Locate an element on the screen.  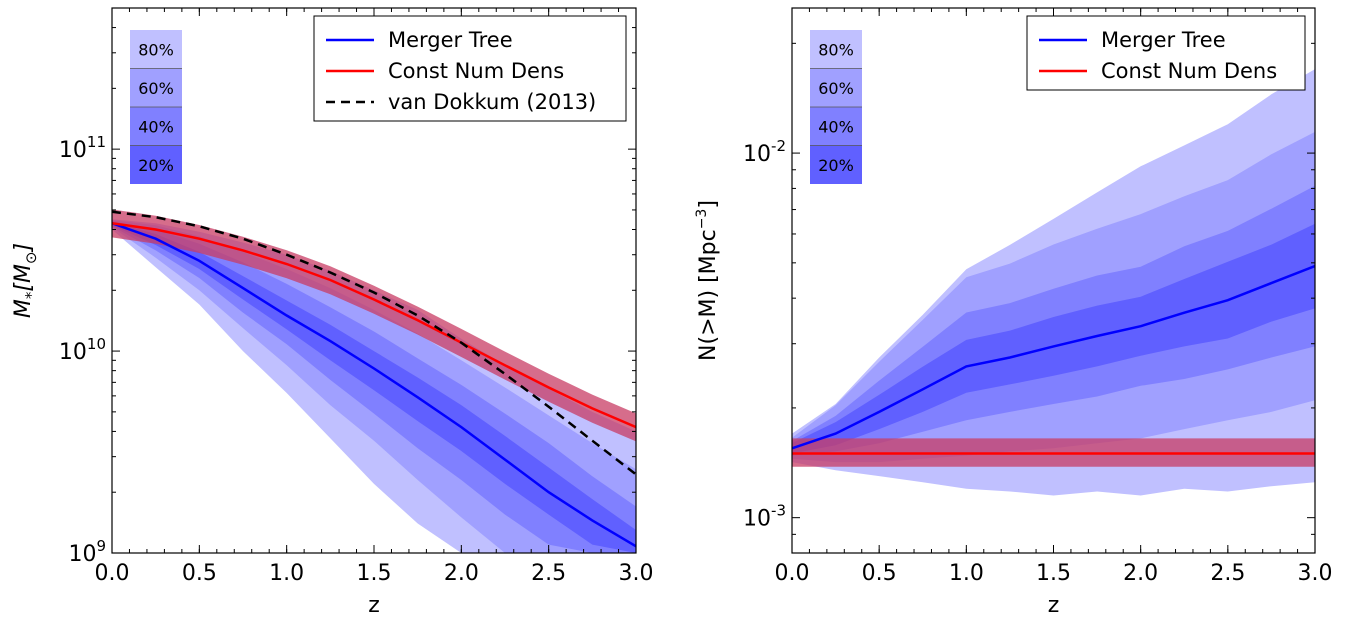
y-axis-label: N(>M) [Mpc−3] is located at coordinates (707, 280).